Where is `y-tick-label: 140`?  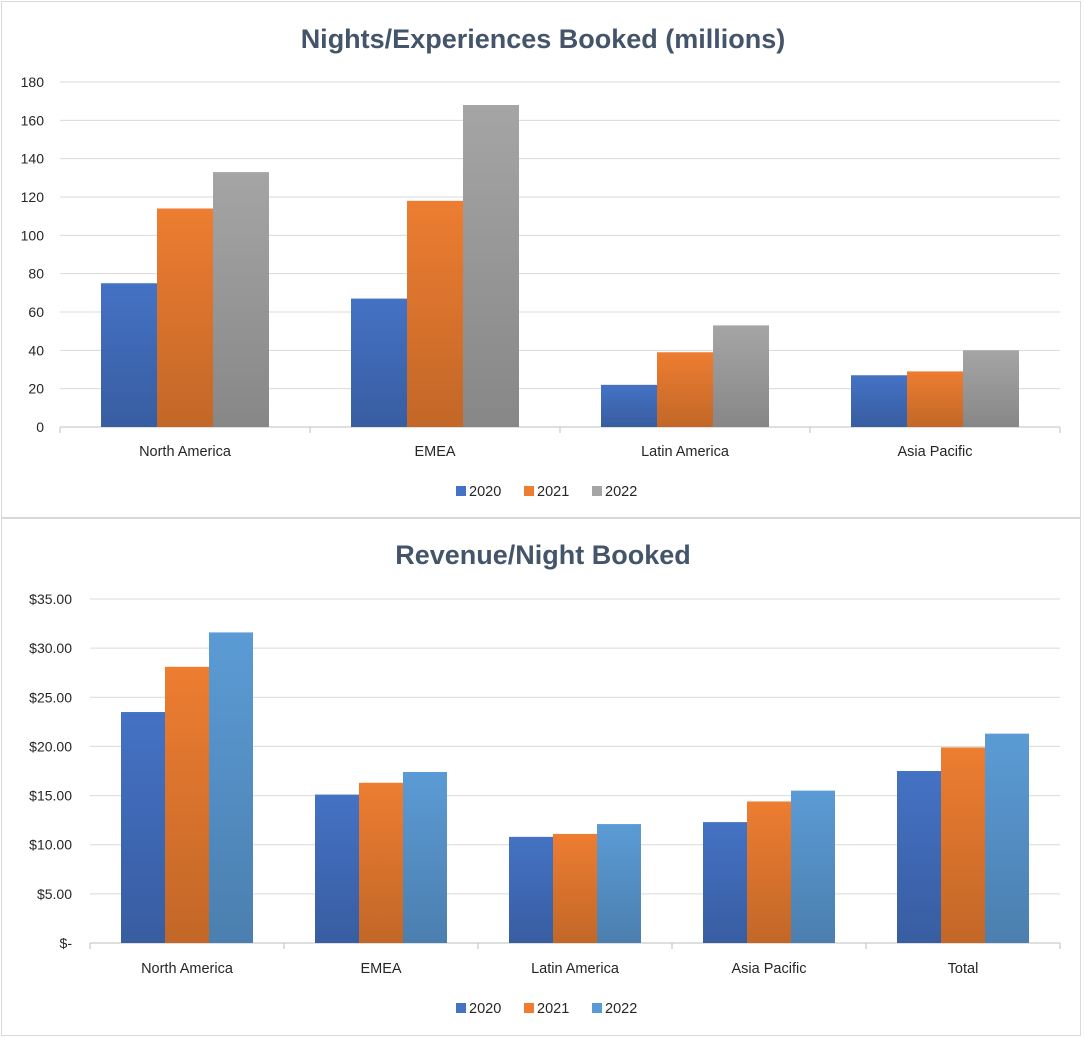
y-tick-label: 140 is located at coordinates (33, 159).